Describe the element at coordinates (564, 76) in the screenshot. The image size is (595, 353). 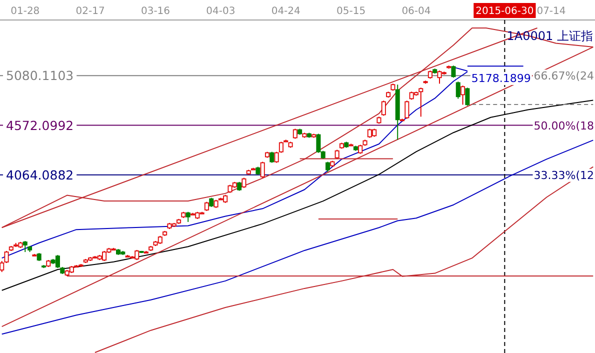
I see `annotation: 66.67%(24` at that location.